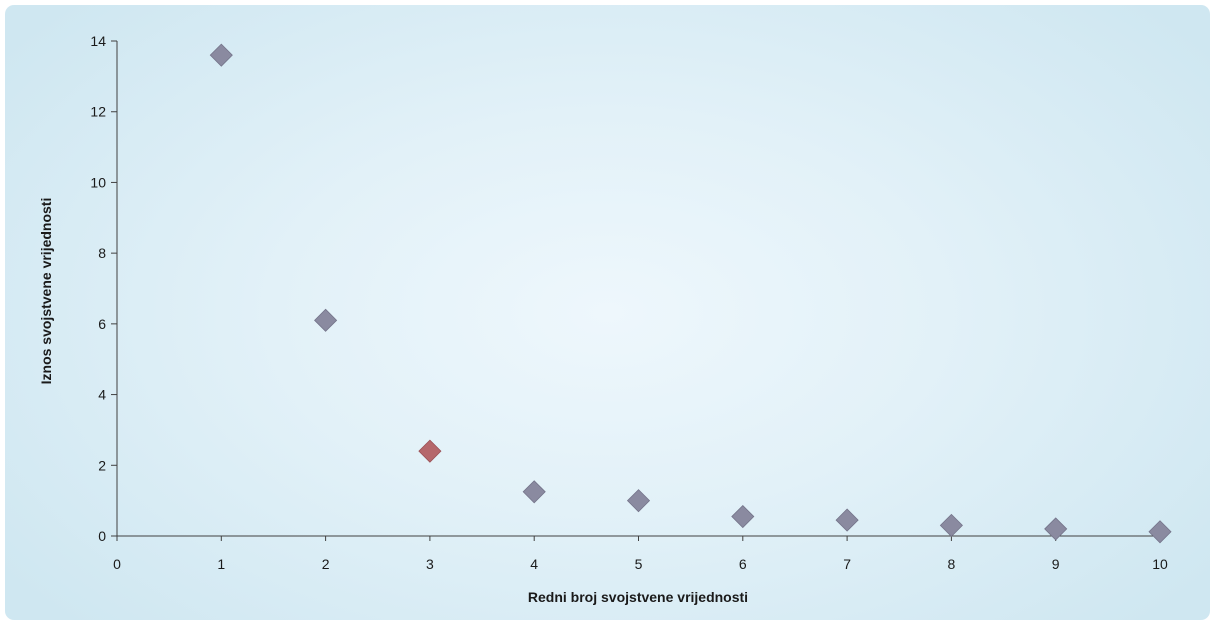  What do you see at coordinates (102, 253) in the screenshot?
I see `y-tick-label: 8` at bounding box center [102, 253].